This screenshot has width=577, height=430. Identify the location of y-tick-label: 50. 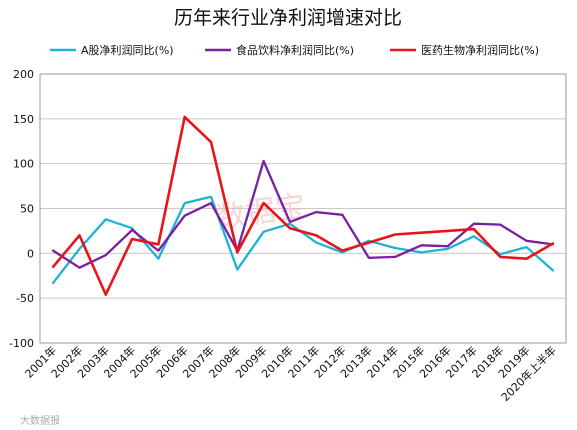
(27, 209).